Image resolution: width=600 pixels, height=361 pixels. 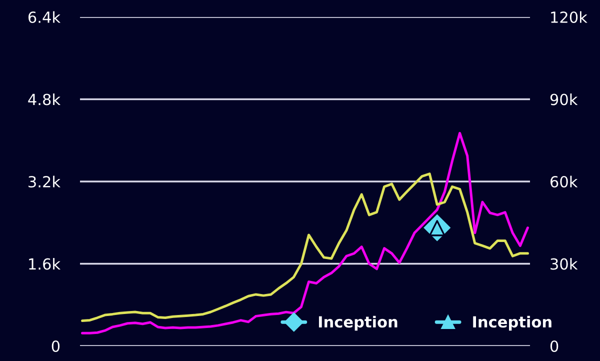 What do you see at coordinates (564, 264) in the screenshot?
I see `y2-tick-label: 30k` at bounding box center [564, 264].